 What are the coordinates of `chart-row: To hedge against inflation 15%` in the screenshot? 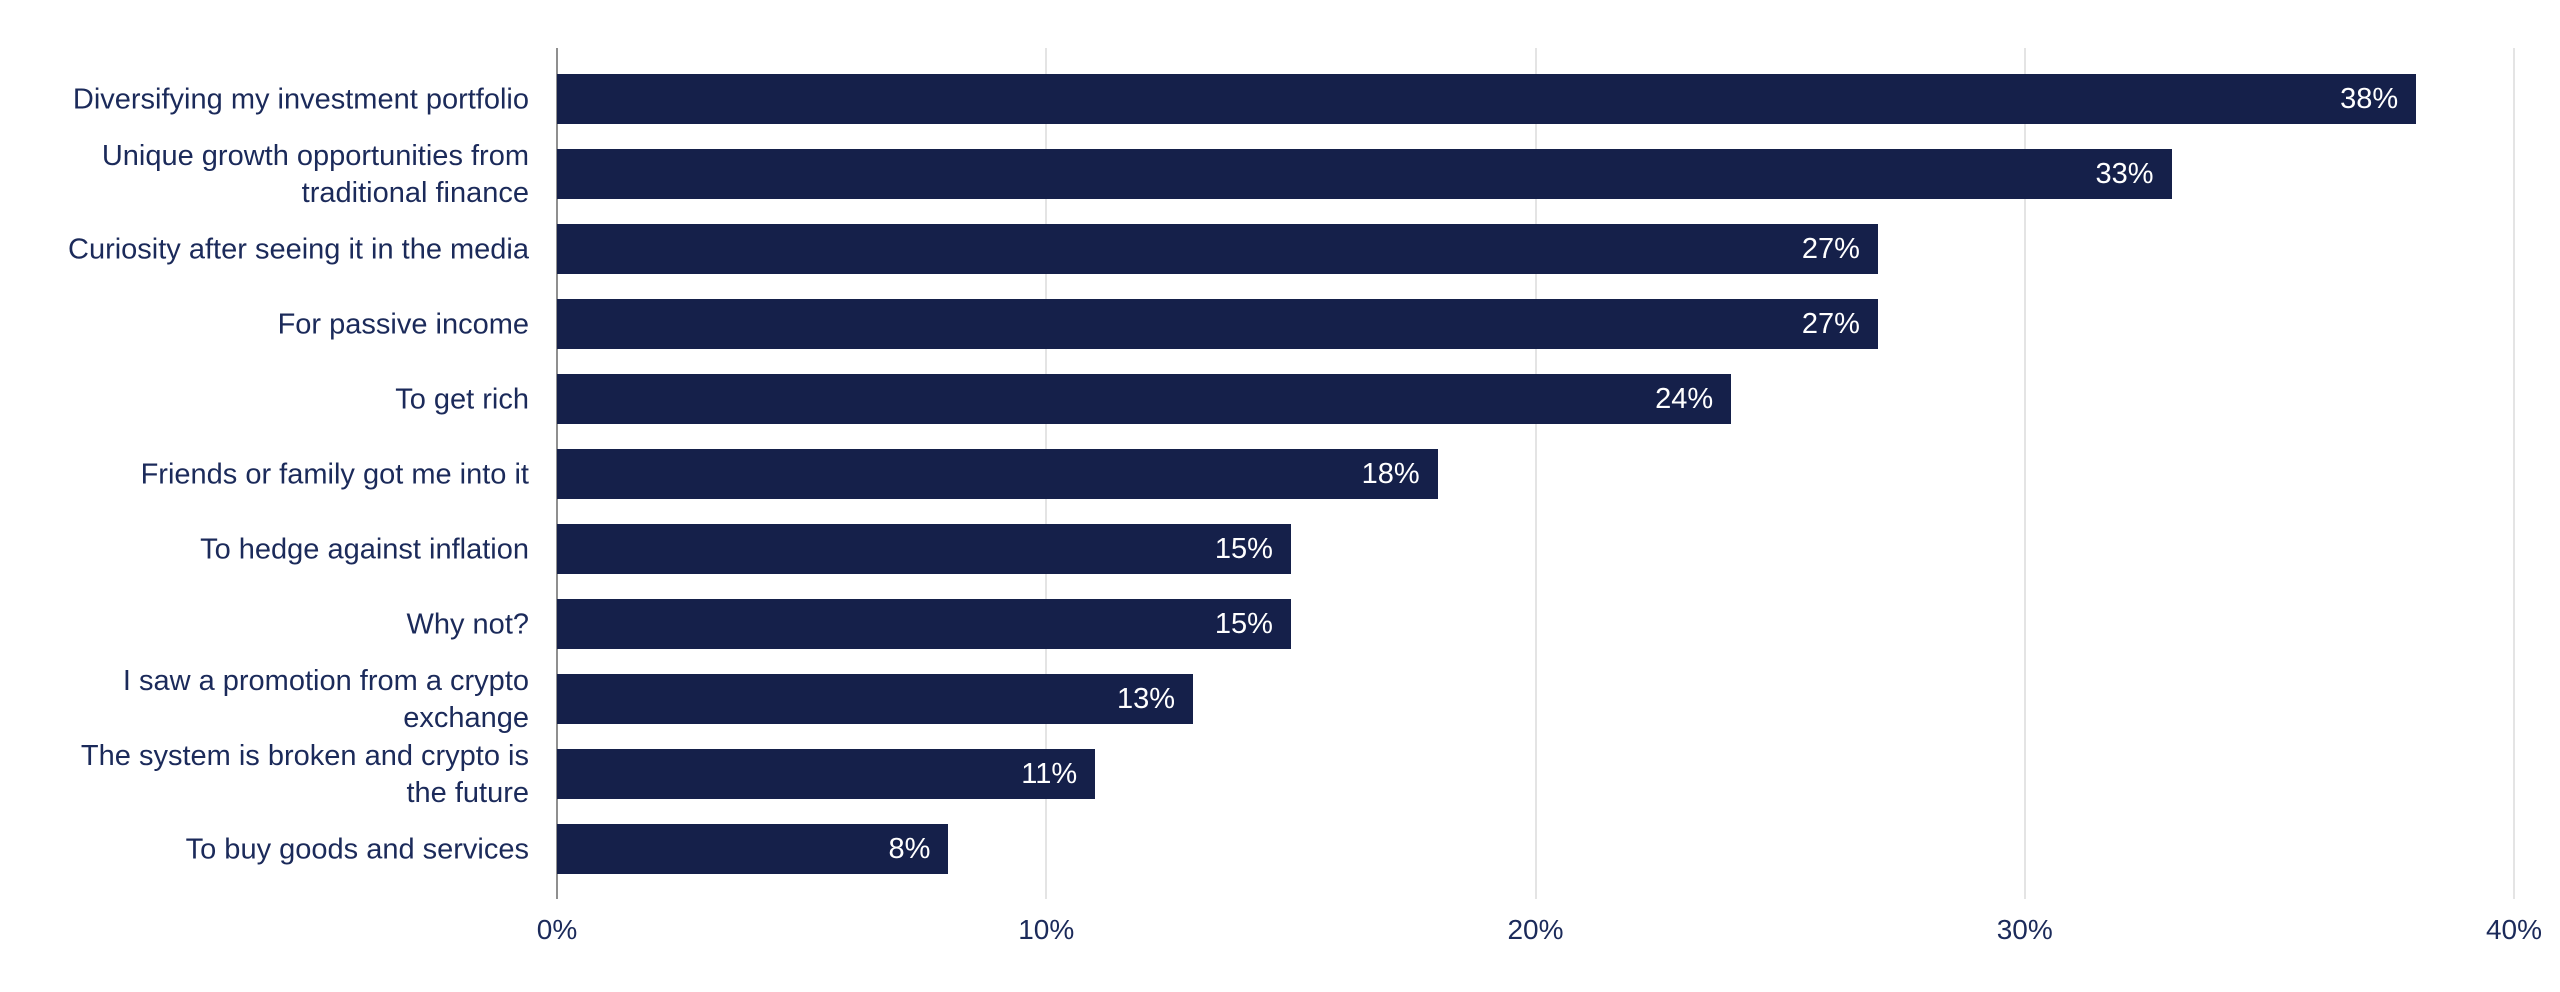 It's located at (1280, 549).